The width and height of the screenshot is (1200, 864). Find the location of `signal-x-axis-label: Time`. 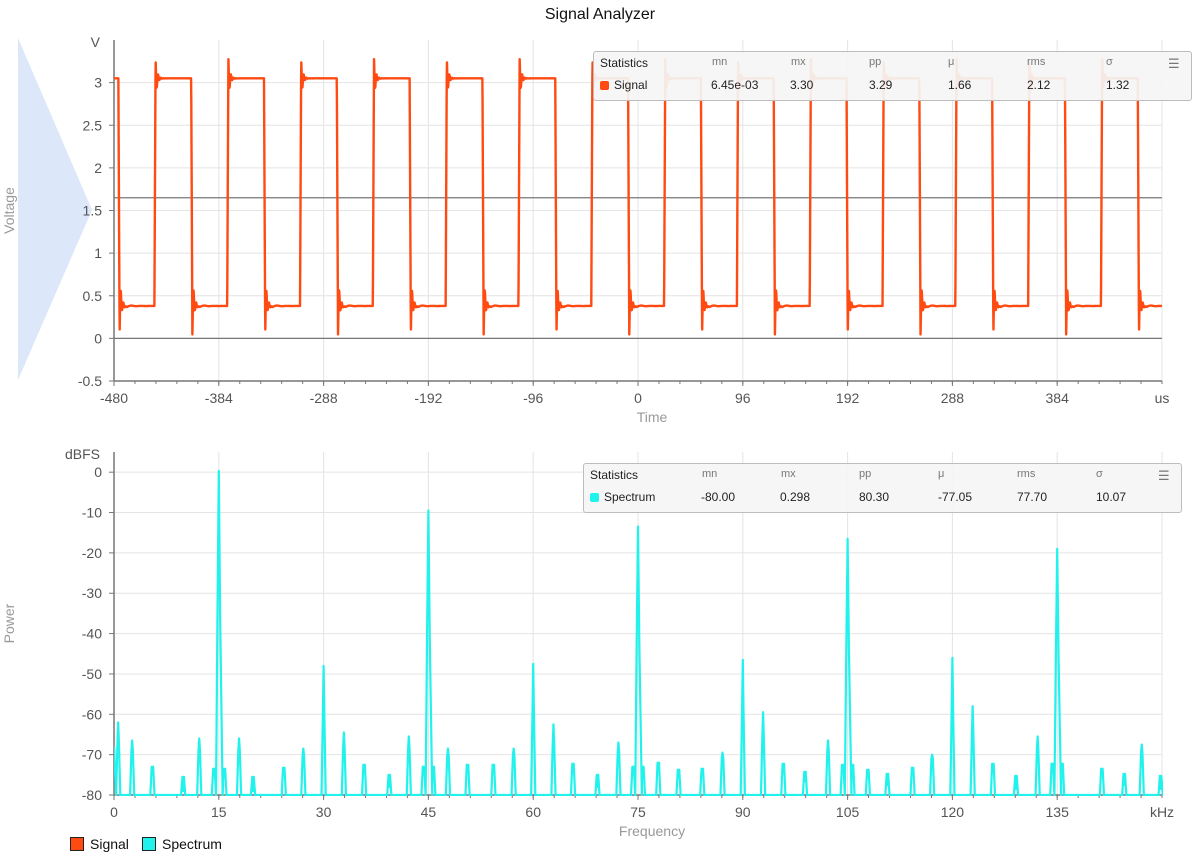

signal-x-axis-label: Time is located at coordinates (652, 417).